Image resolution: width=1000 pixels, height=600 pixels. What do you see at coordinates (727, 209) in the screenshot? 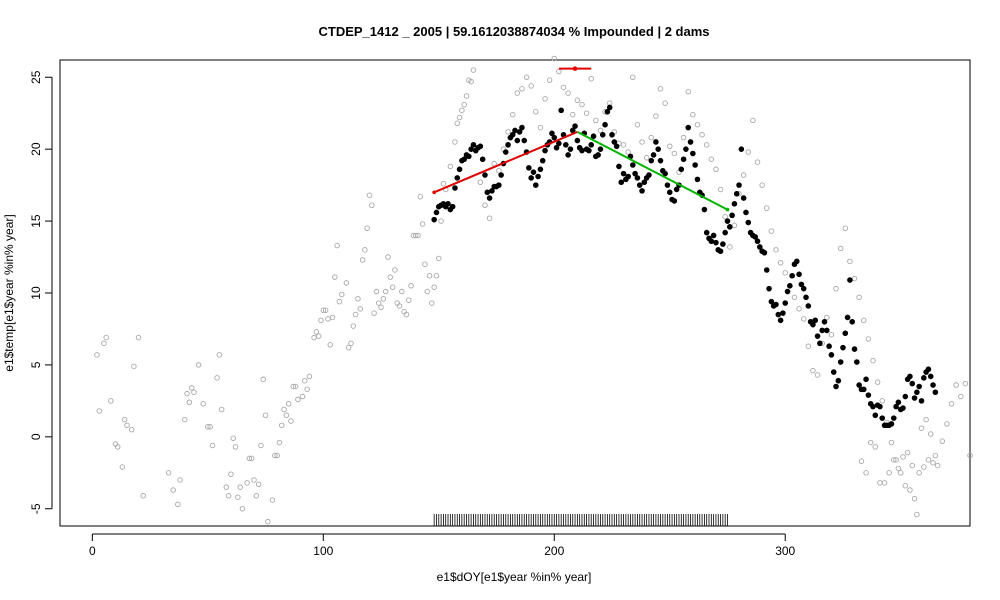
I see `falling-trend-end` at bounding box center [727, 209].